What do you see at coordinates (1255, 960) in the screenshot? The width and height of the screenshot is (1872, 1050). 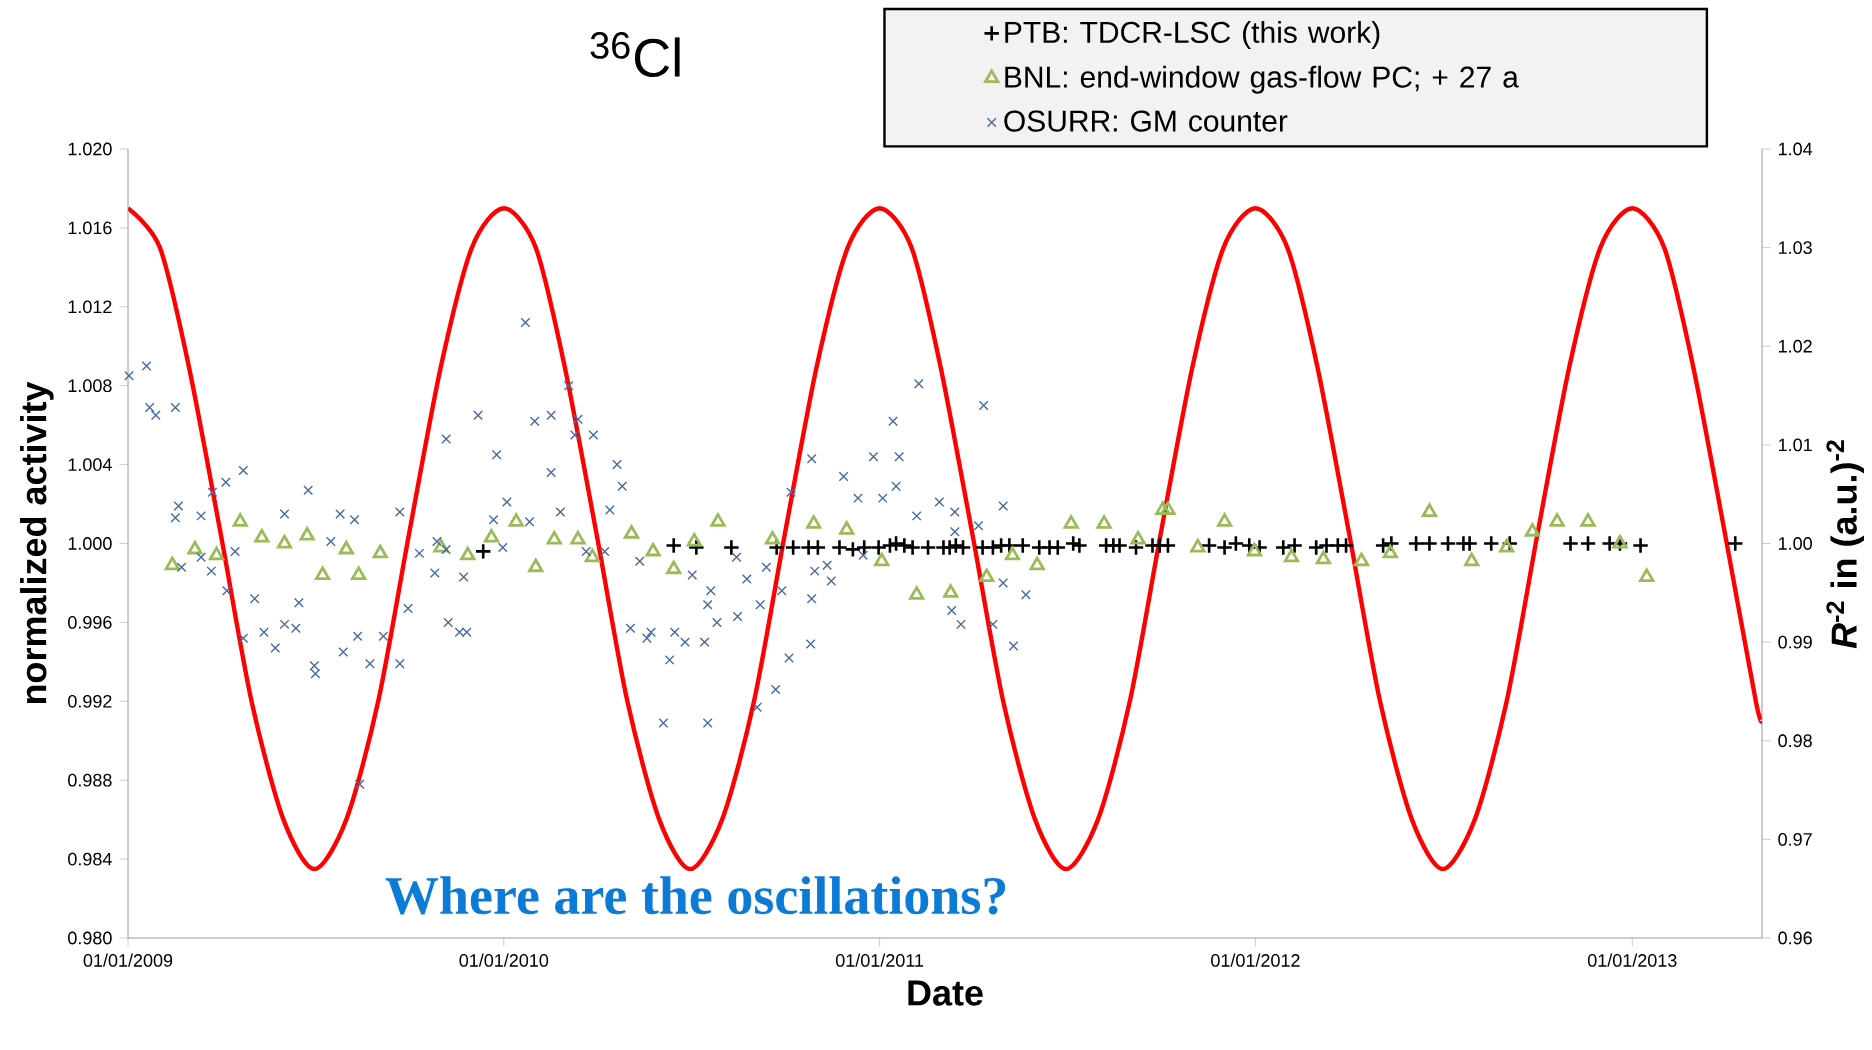 I see `x-tick-label: 01/01/2012` at bounding box center [1255, 960].